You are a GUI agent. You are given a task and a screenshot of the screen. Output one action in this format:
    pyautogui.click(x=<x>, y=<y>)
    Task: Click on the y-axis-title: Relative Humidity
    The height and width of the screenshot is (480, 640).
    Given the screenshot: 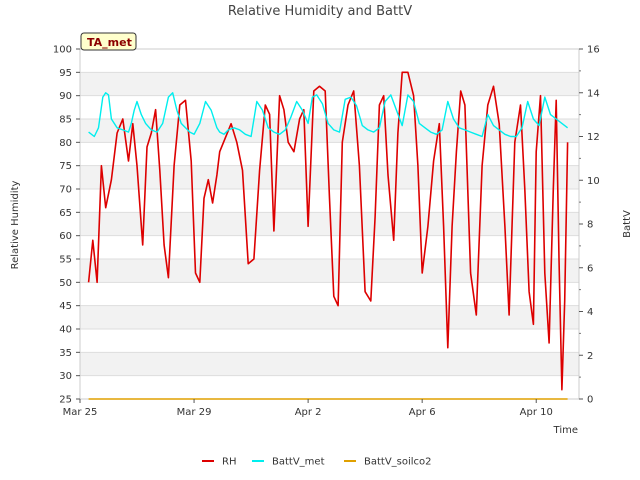 What is the action you would take?
    pyautogui.click(x=15, y=225)
    